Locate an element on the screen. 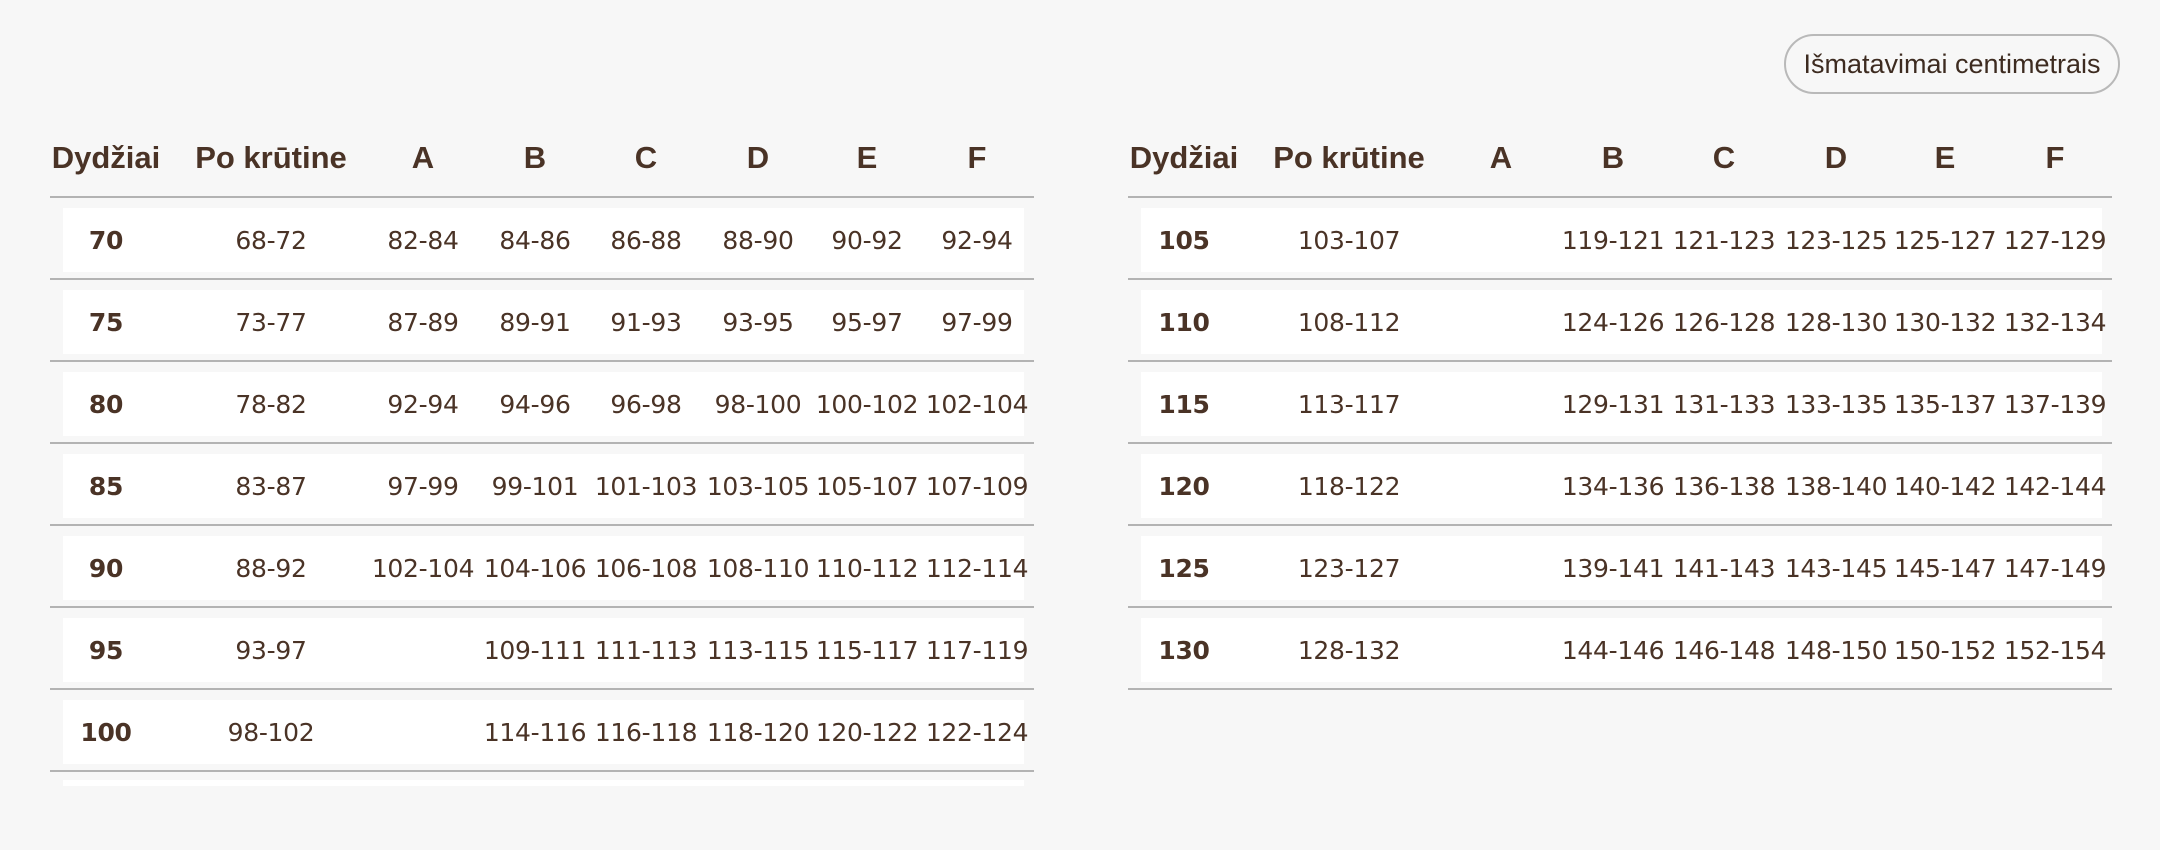 This screenshot has height=850, width=2160. cell-underbust: 88-92 is located at coordinates (271, 568).